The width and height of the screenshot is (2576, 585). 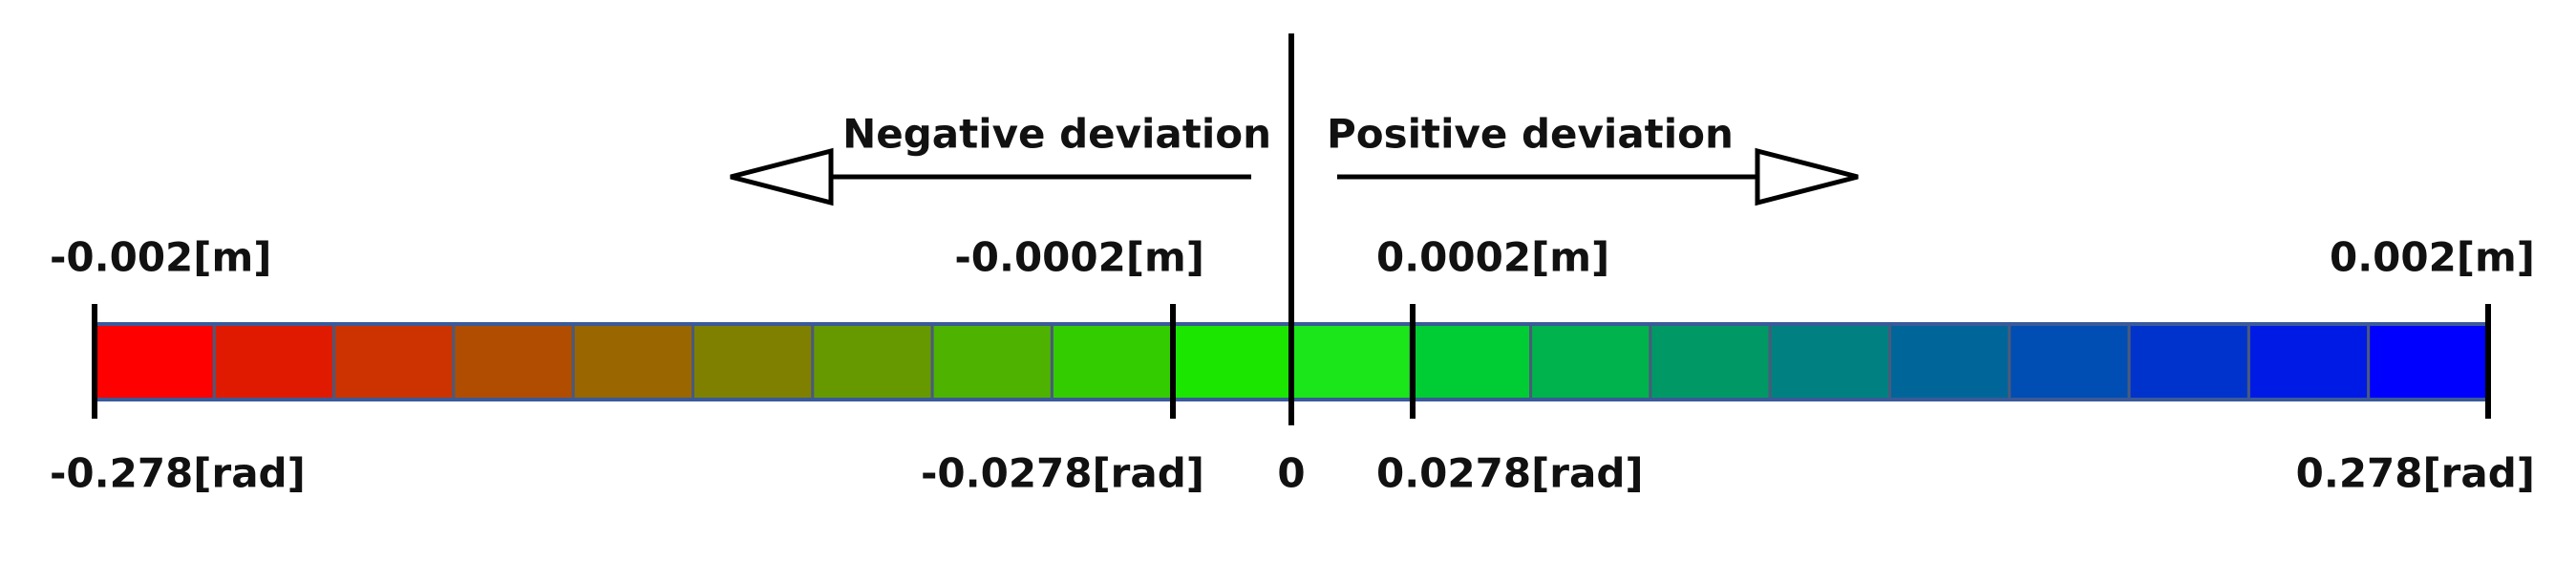 I want to click on bottom-label: 0.278[rad], so click(x=2415, y=474).